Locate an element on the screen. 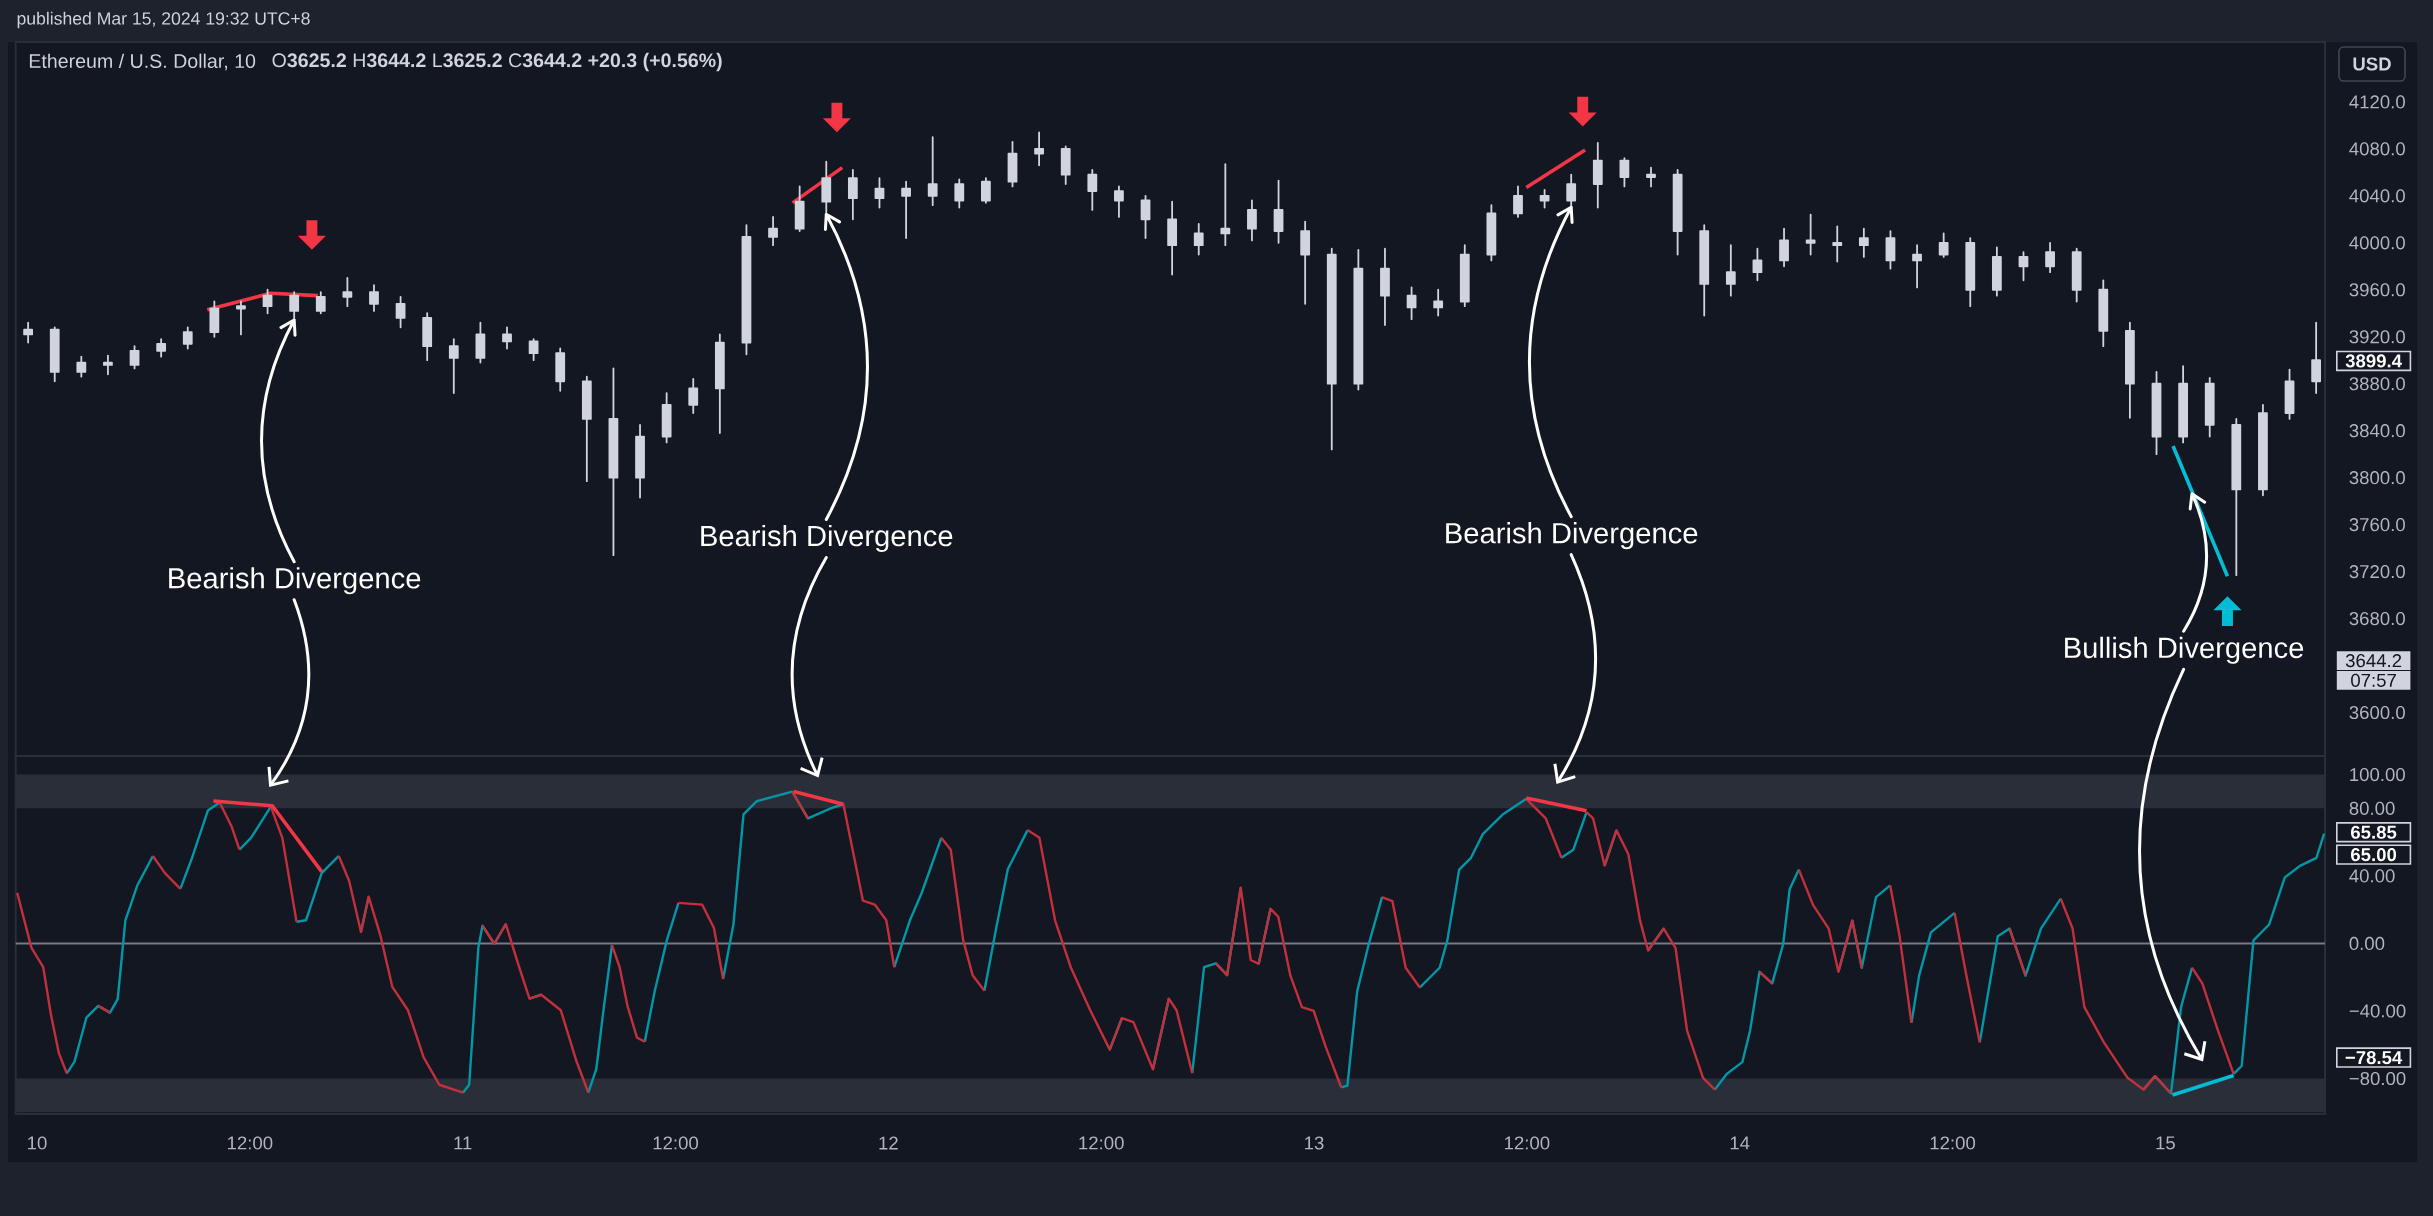  x-tick-label: 13 is located at coordinates (1314, 1143).